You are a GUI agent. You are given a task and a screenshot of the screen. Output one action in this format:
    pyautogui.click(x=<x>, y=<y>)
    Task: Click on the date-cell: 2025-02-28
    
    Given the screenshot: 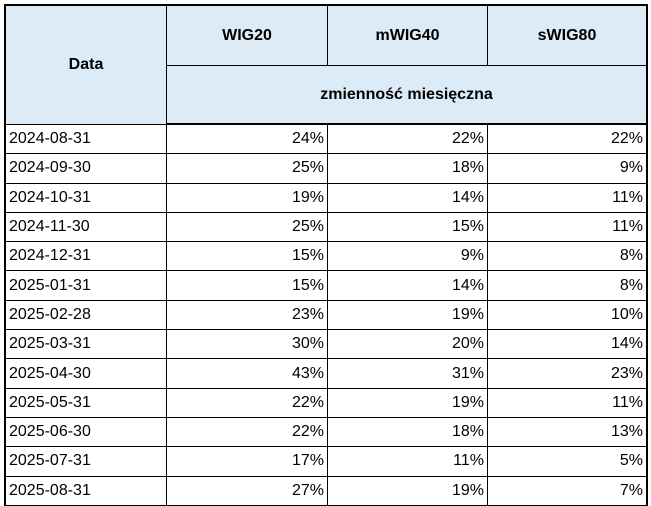 What is the action you would take?
    pyautogui.click(x=86, y=315)
    